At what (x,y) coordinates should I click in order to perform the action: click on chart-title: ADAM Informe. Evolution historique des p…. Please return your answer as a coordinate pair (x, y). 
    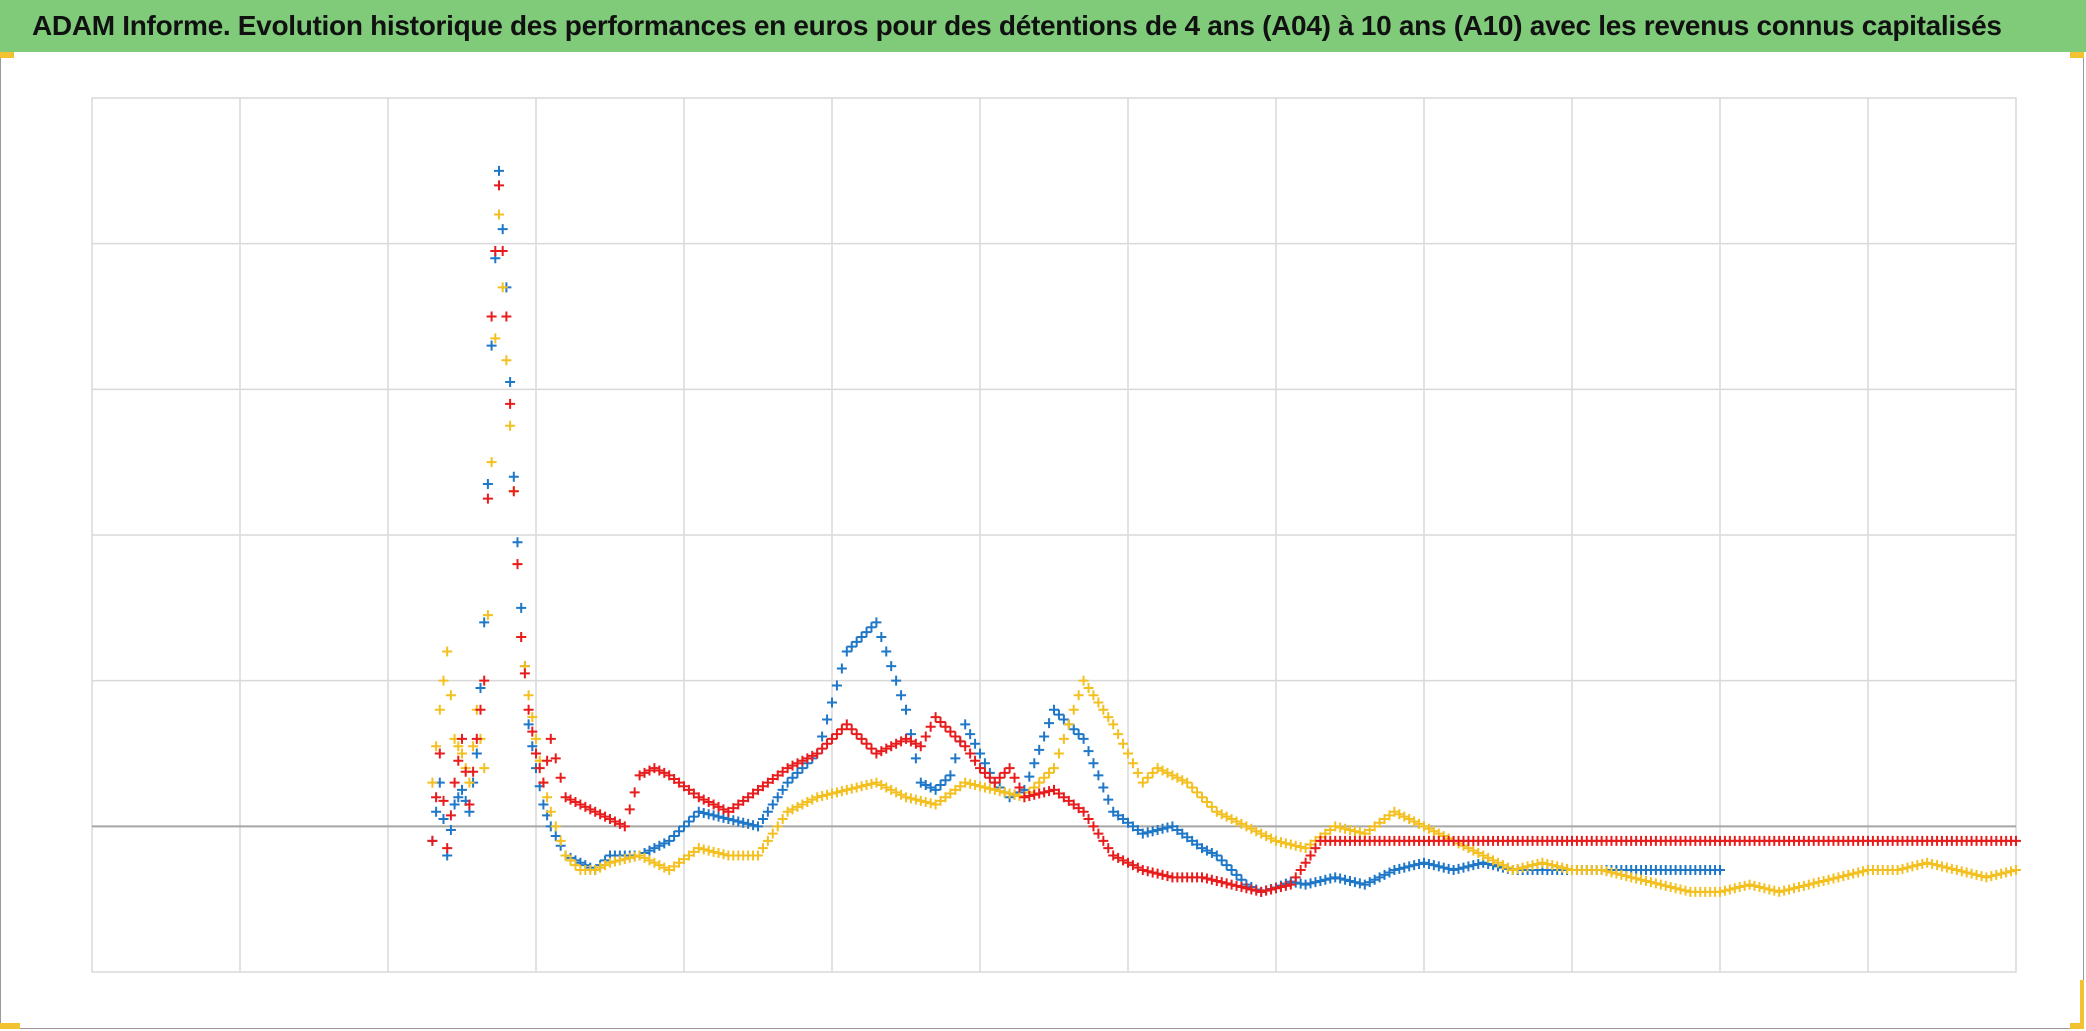
    Looking at the image, I should click on (1017, 25).